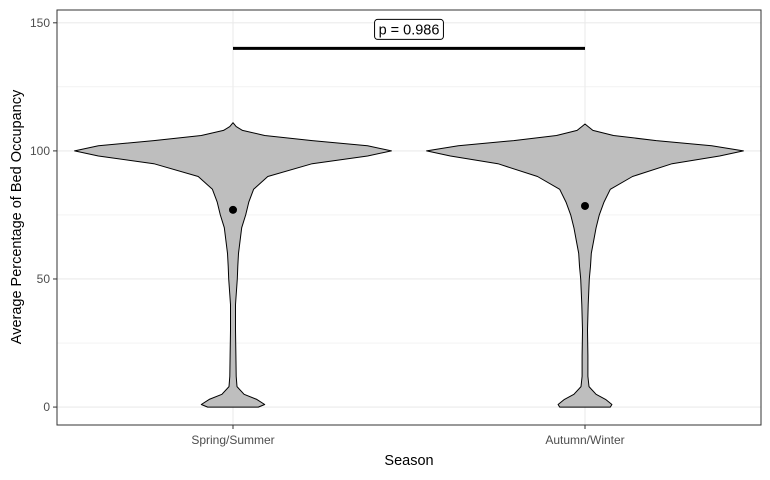 The image size is (770, 480). Describe the element at coordinates (40, 23) in the screenshot. I see `y-tick-label: 150` at that location.